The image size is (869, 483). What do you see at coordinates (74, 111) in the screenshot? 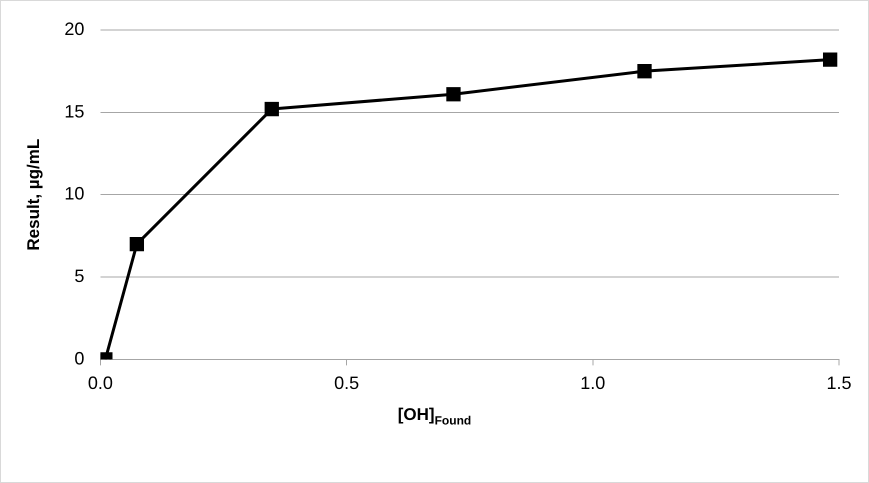
I see `y-tick-label: 15` at bounding box center [74, 111].